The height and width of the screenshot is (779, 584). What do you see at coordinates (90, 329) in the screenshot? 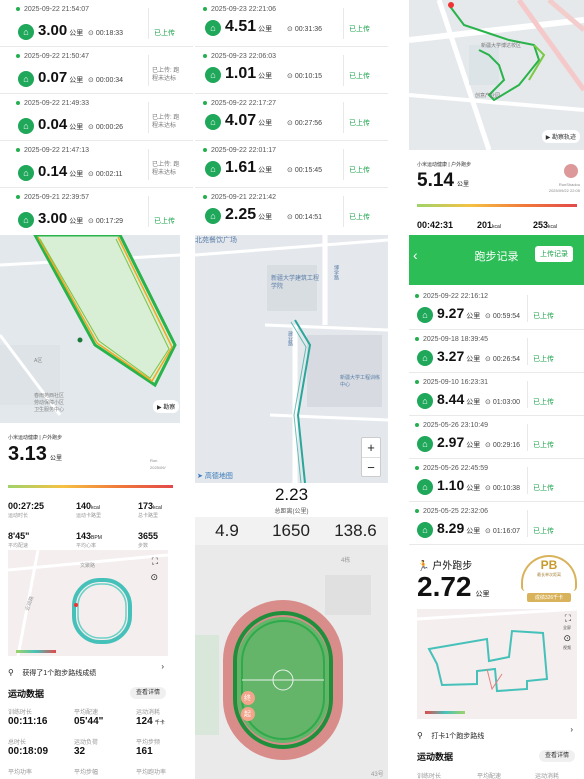
I see `track-map: 春雨苑西社区 劳动保障小区 卫生服务中心 A区 ▶ 勘察` at bounding box center [90, 329].